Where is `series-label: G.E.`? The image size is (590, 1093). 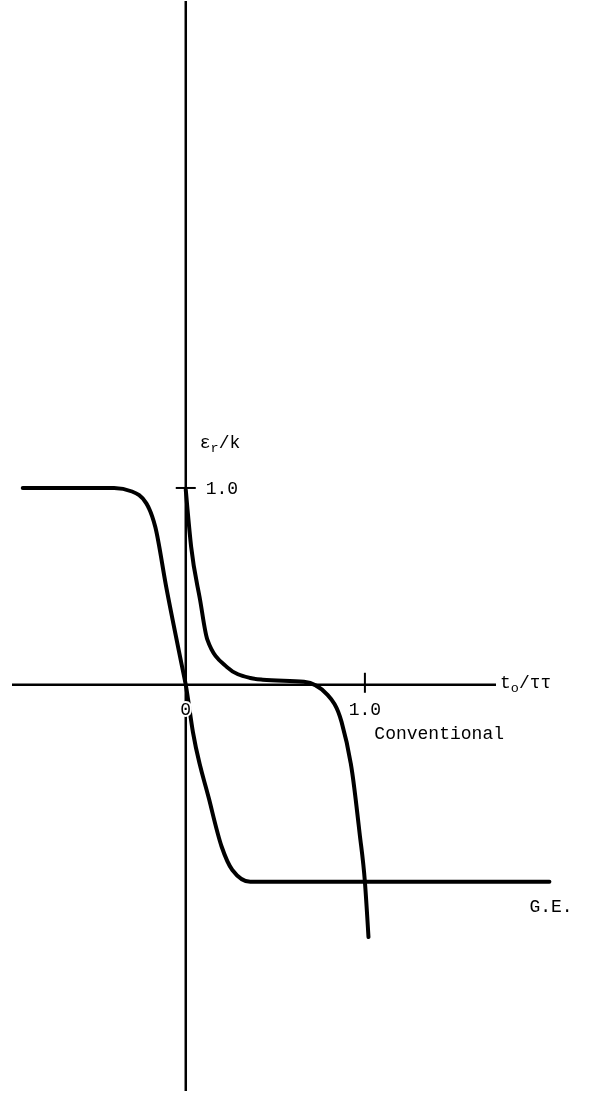 series-label: G.E. is located at coordinates (551, 906).